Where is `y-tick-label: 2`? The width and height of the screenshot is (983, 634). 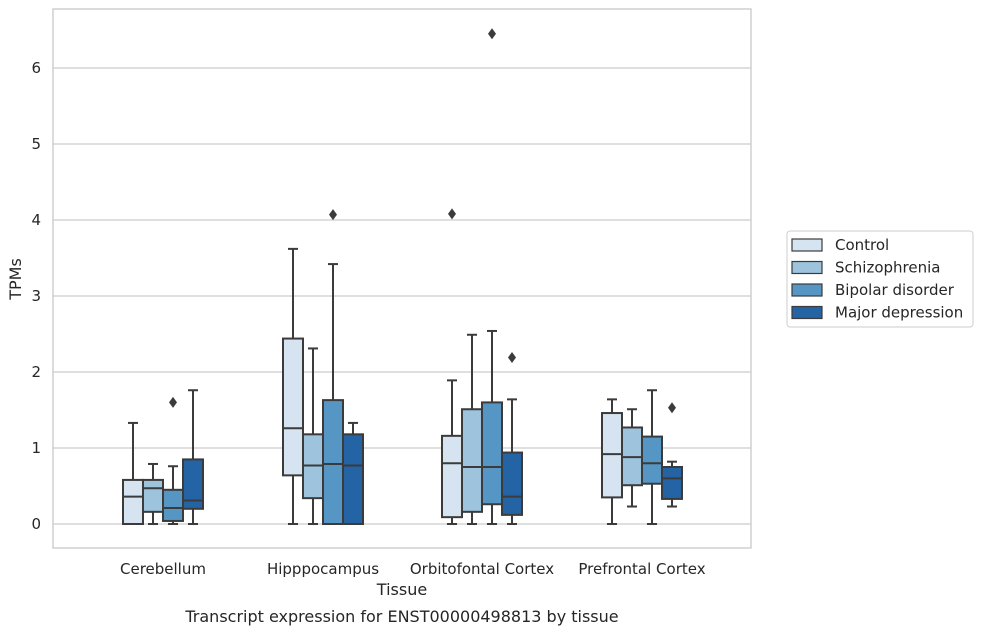 y-tick-label: 2 is located at coordinates (36, 372).